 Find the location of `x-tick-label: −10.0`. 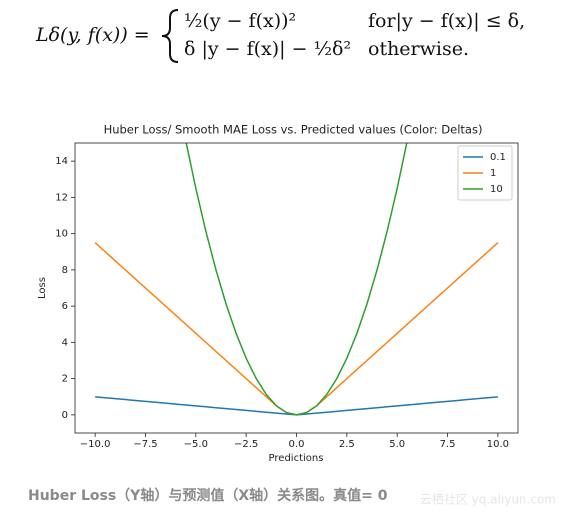

x-tick-label: −10.0 is located at coordinates (95, 444).